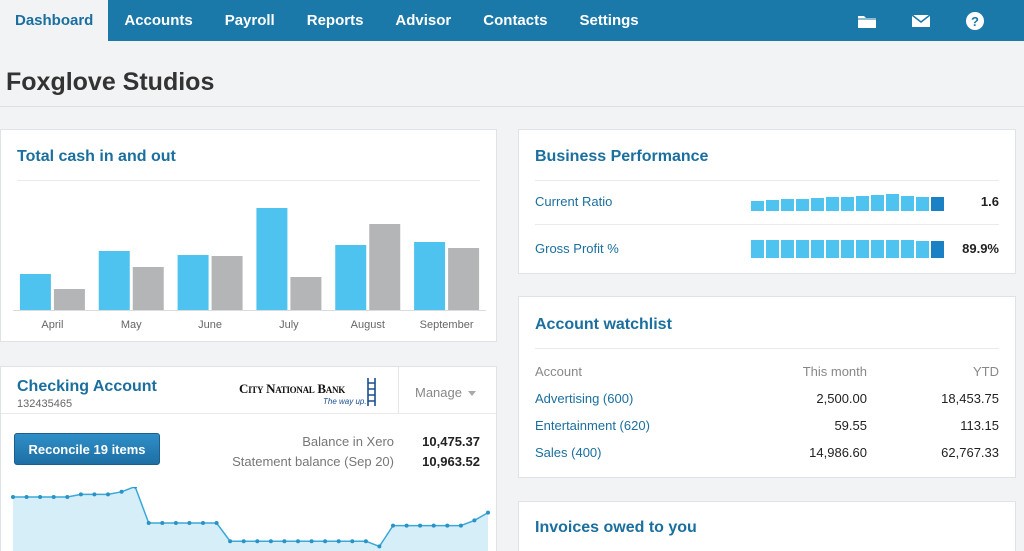 The height and width of the screenshot is (551, 1024). What do you see at coordinates (558, 371) in the screenshot?
I see `column-header-account: Account` at bounding box center [558, 371].